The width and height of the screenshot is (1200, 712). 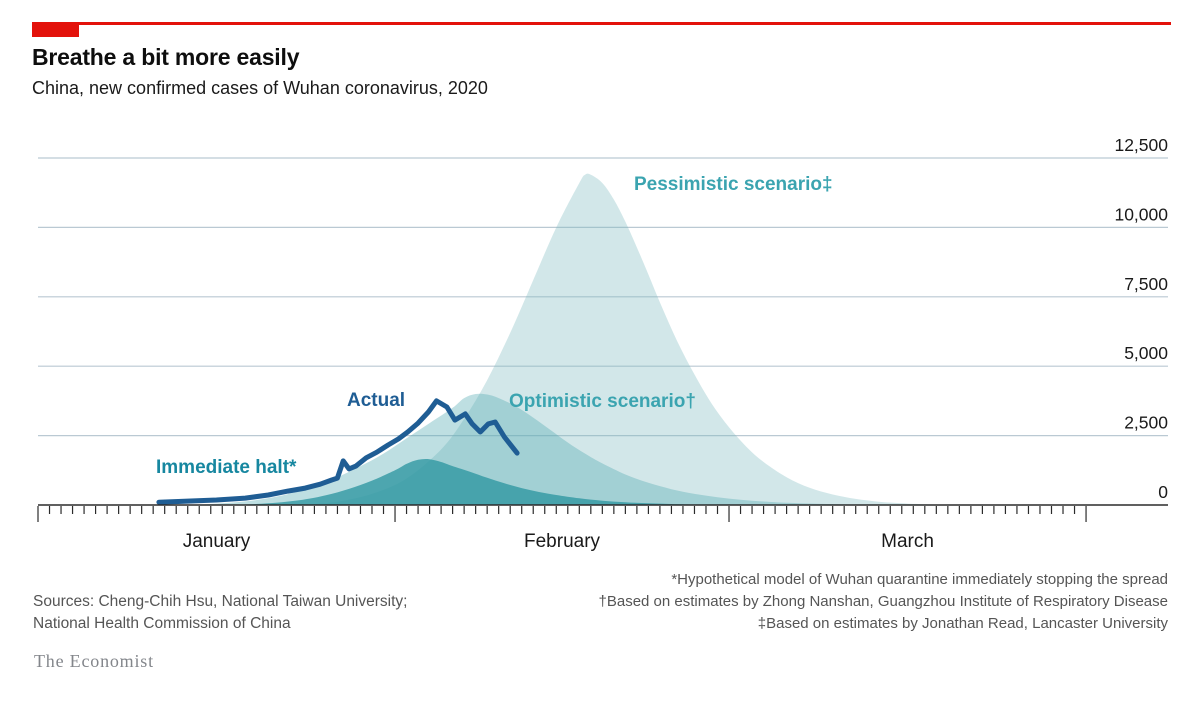 I want to click on x-axis-month-label: February, so click(x=562, y=541).